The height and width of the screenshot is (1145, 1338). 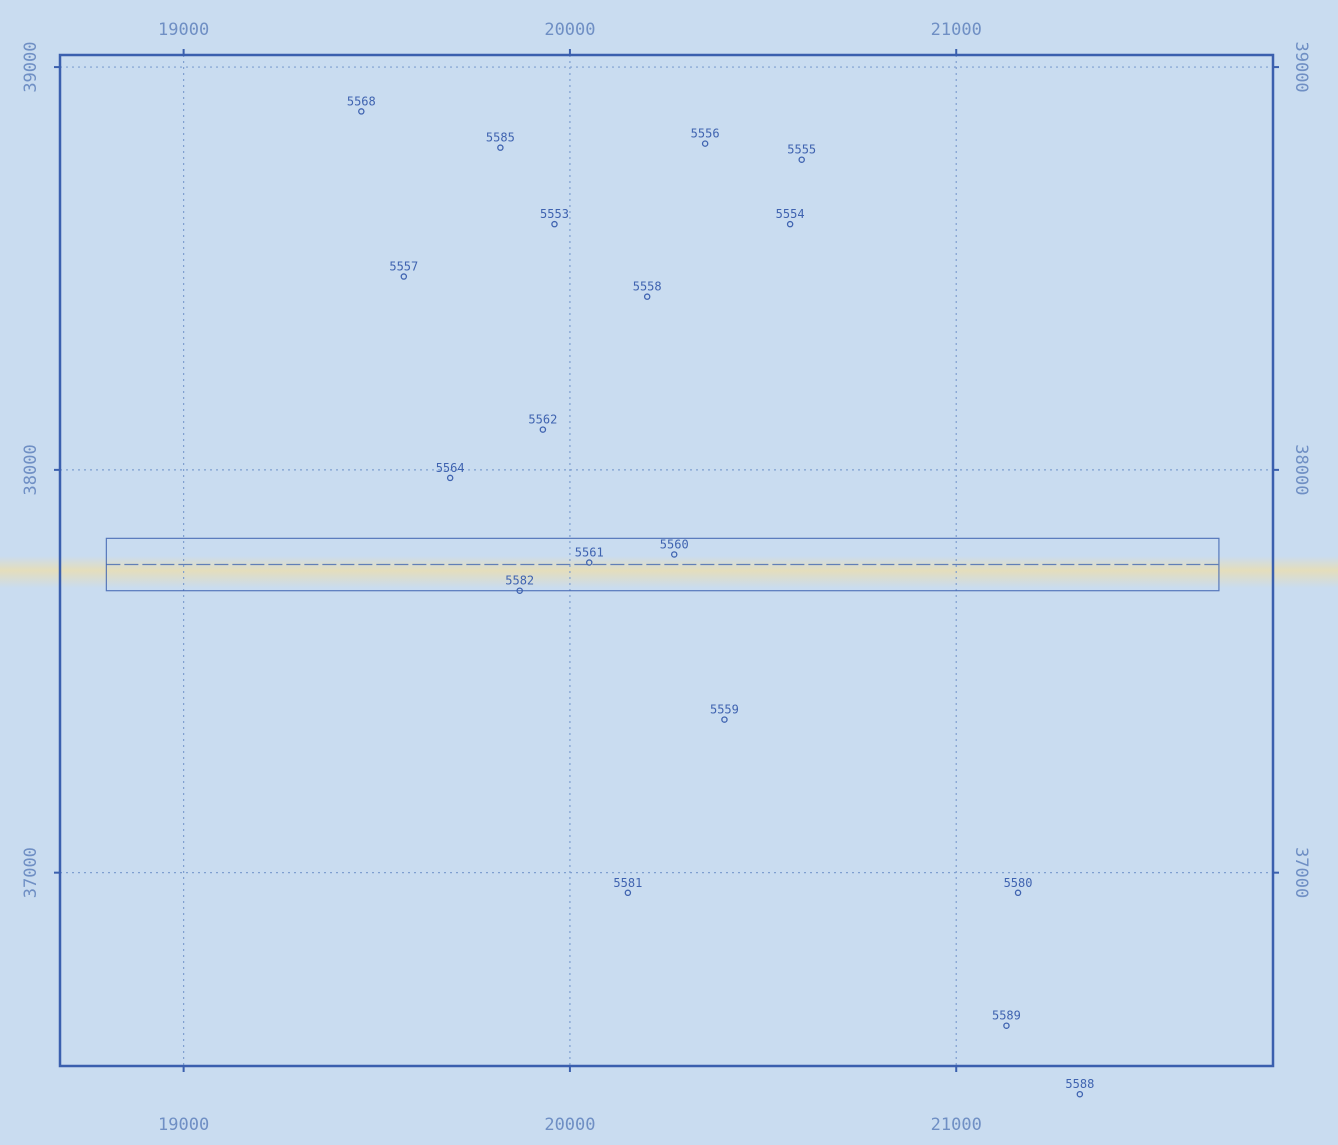 I want to click on x-tick-label-top: 19000, so click(x=183, y=30).